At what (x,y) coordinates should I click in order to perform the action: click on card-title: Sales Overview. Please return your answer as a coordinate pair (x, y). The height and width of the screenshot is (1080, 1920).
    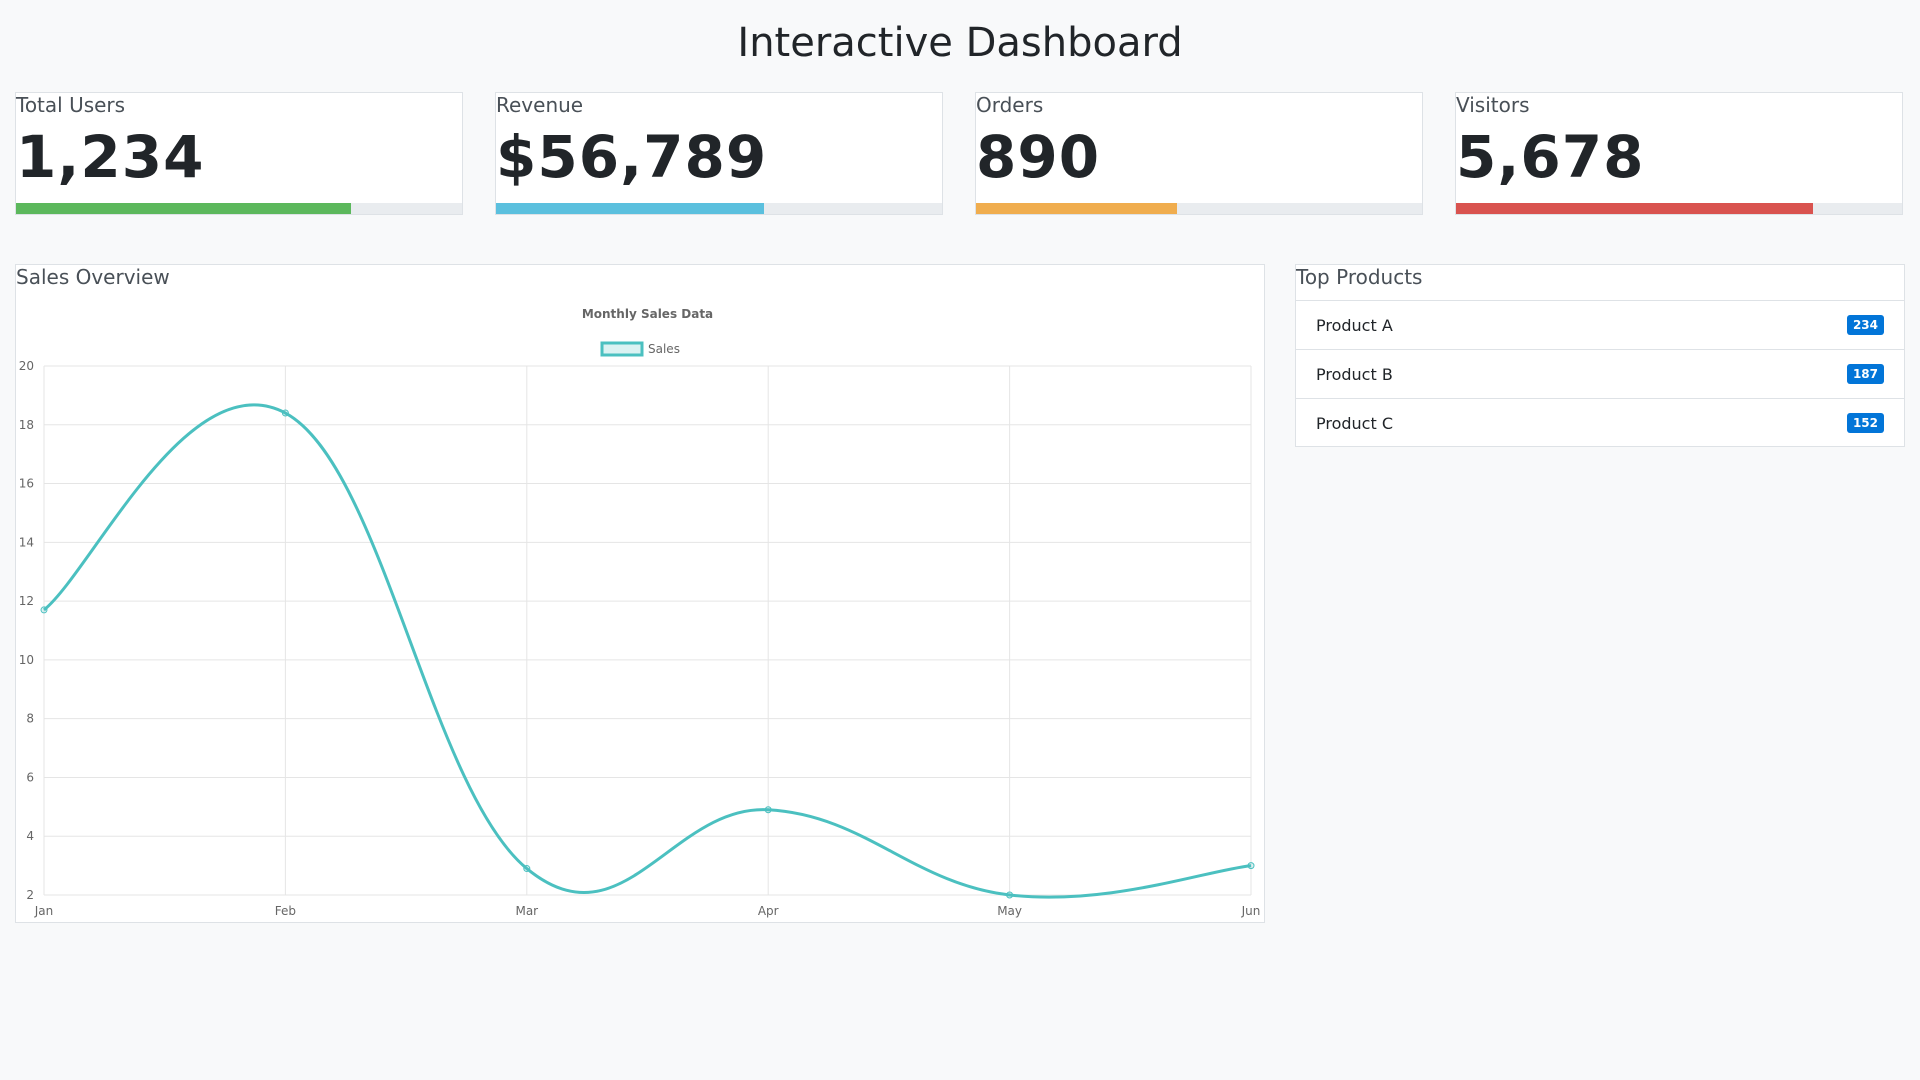
    Looking at the image, I should click on (93, 277).